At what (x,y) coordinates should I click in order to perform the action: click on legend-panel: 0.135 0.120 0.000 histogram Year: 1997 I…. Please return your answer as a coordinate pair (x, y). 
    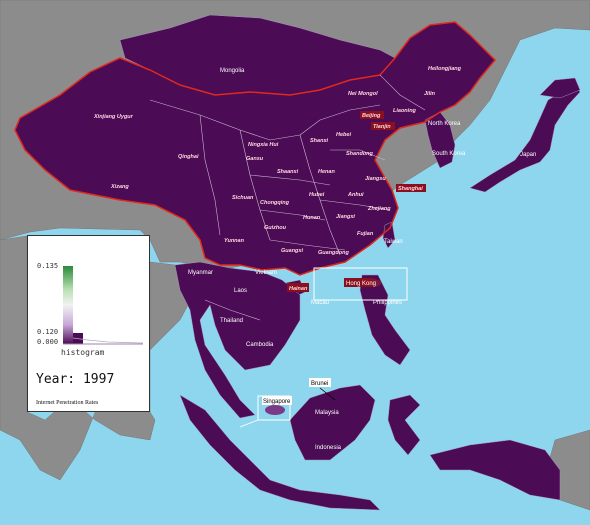
    Looking at the image, I should click on (88, 323).